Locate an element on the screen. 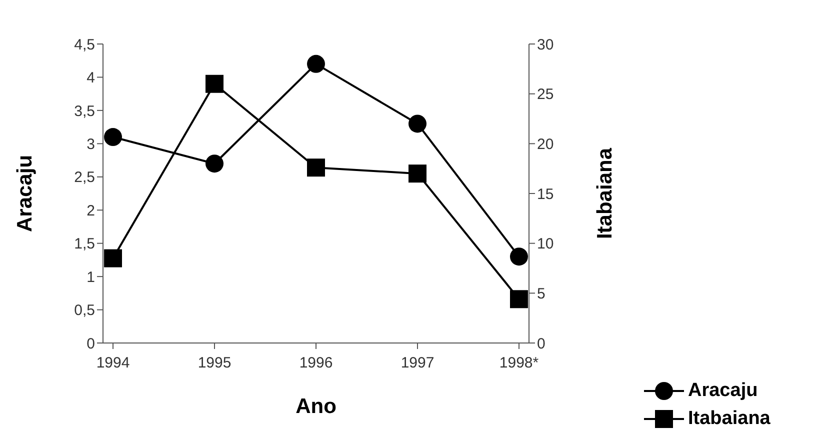 This screenshot has height=441, width=822. x-tick-label: 1996 is located at coordinates (316, 363).